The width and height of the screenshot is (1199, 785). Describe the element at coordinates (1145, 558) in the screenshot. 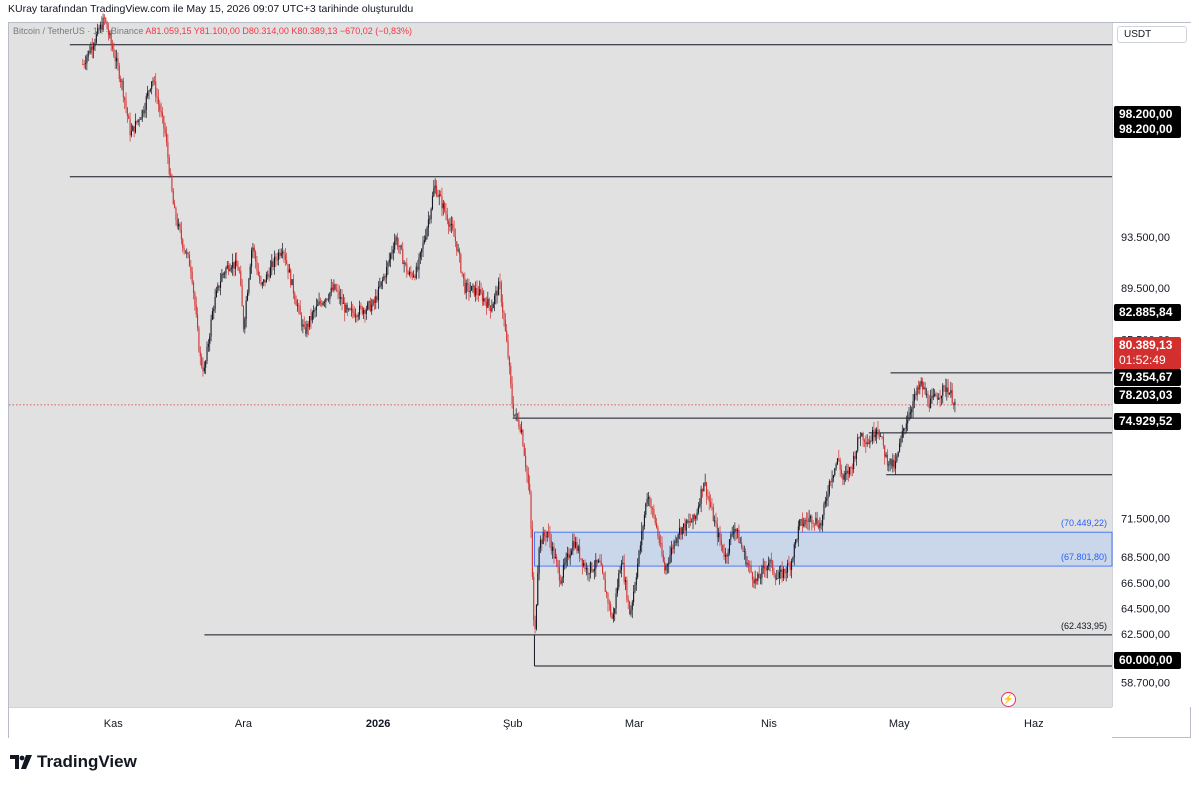

I see `price-tick-label: 68.500,00` at that location.